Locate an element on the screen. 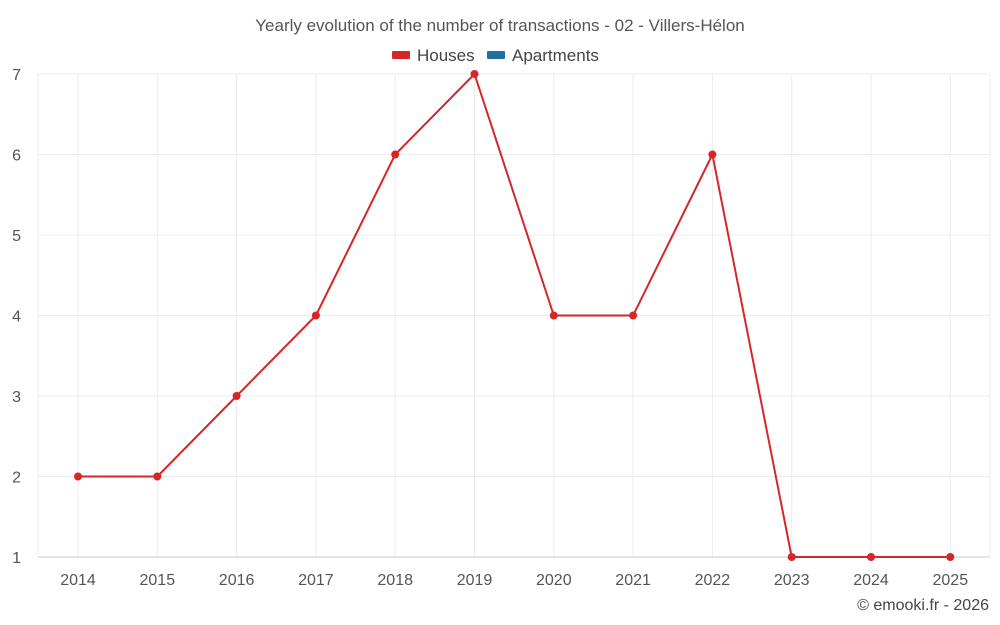 The image size is (1000, 625). legend-label-apartments: Apartments is located at coordinates (555, 55).